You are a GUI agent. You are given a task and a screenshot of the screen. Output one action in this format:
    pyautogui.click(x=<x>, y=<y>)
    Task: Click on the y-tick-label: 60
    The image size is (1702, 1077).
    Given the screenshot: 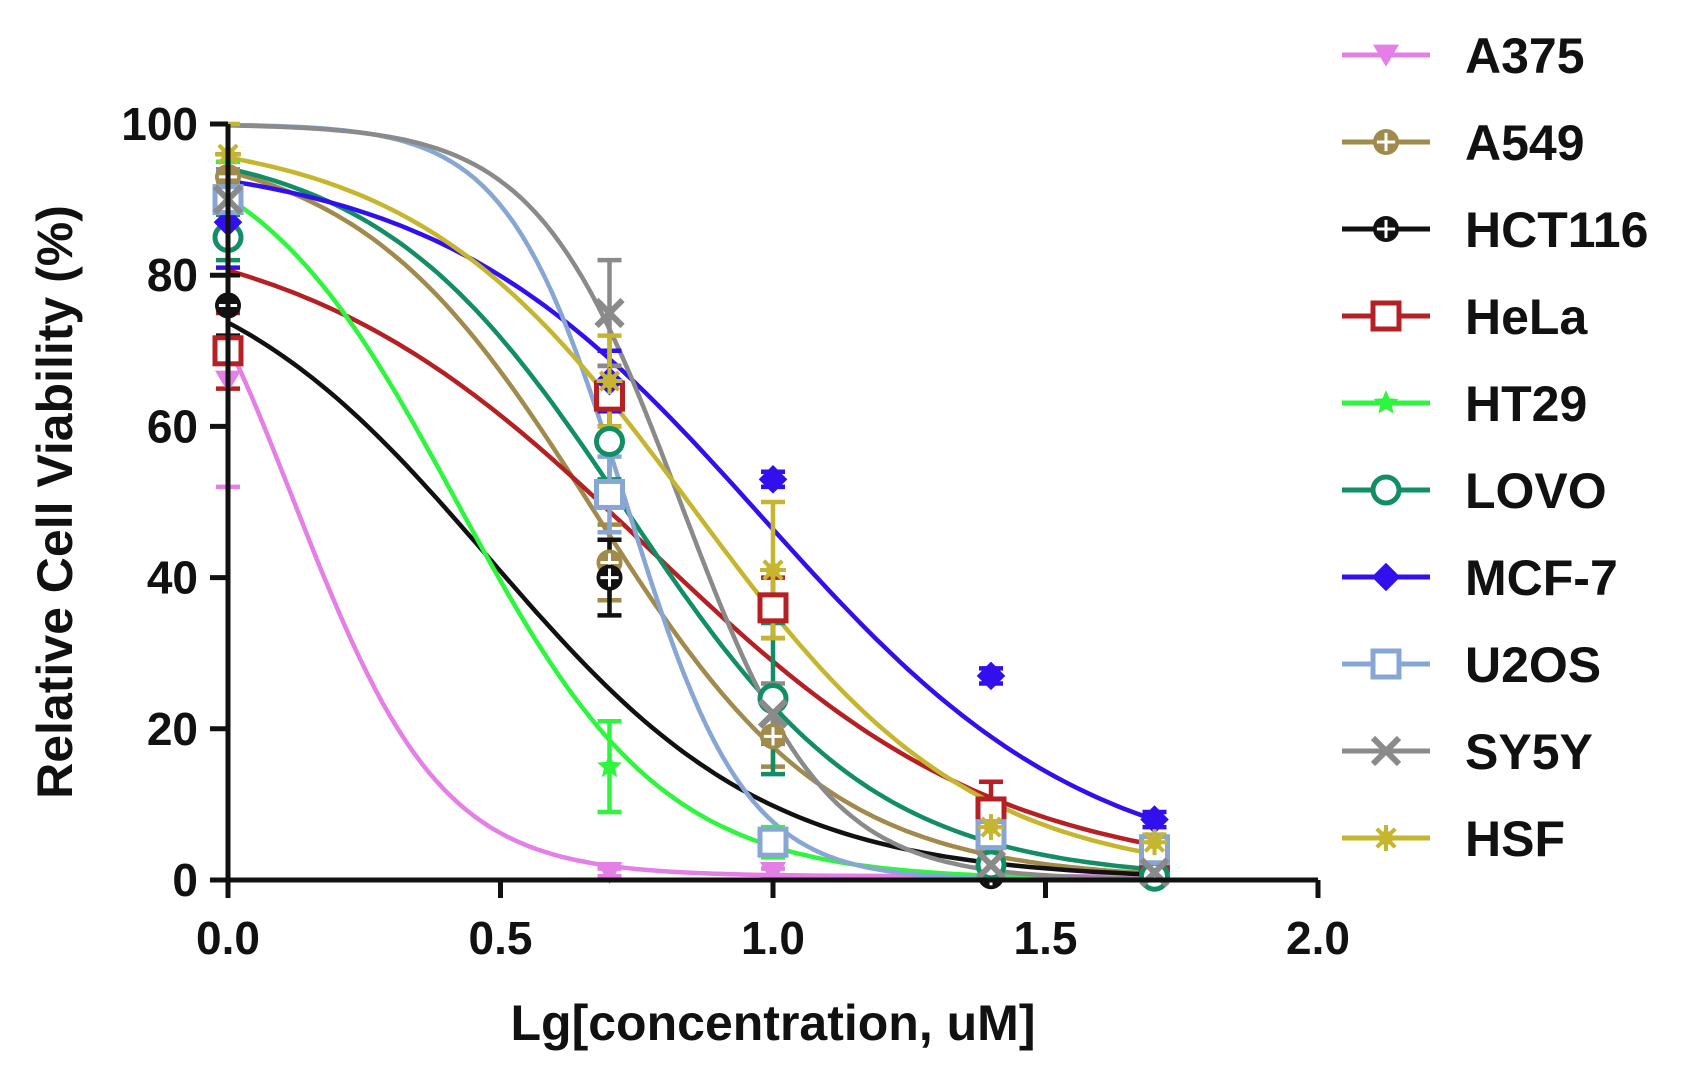 What is the action you would take?
    pyautogui.click(x=172, y=426)
    